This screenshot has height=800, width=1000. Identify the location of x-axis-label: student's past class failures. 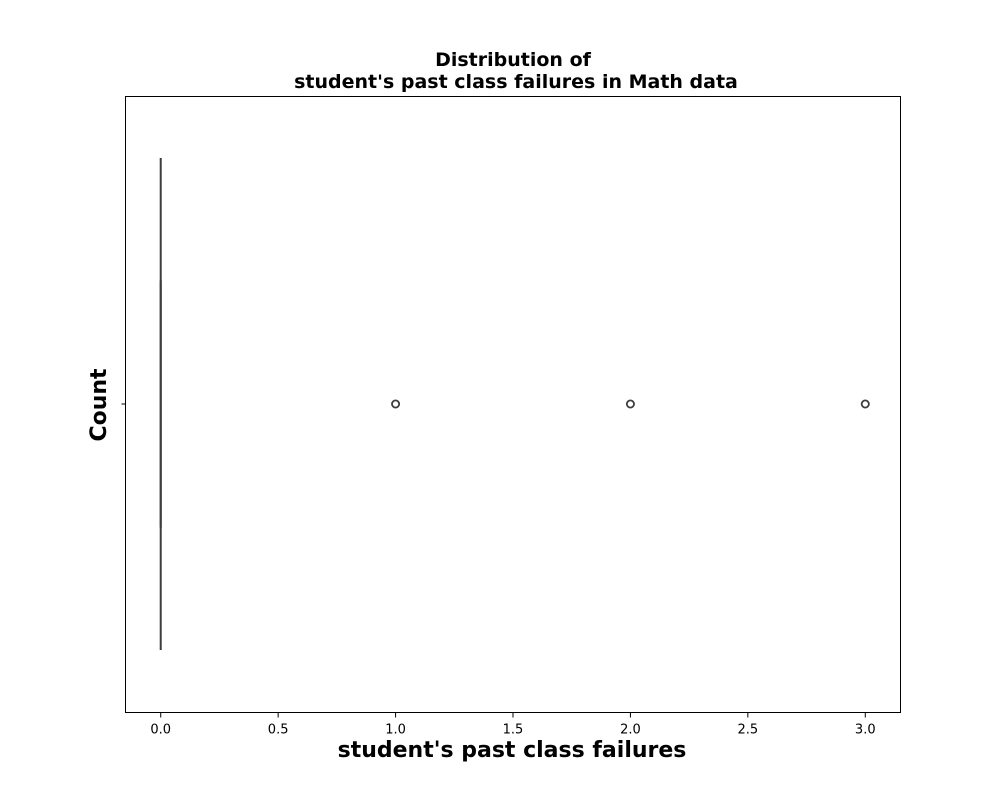
(512, 750).